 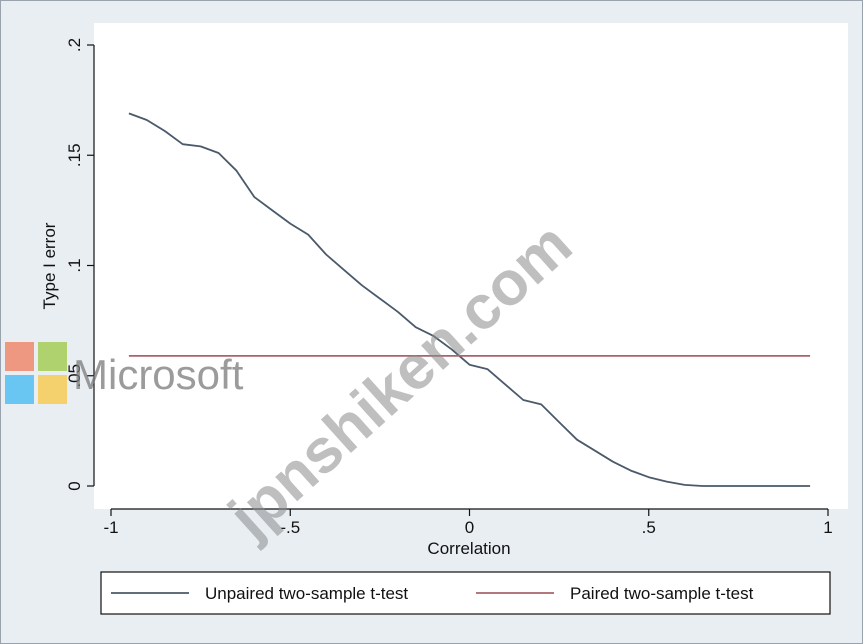 I want to click on ms-logo-blue, so click(x=19, y=389).